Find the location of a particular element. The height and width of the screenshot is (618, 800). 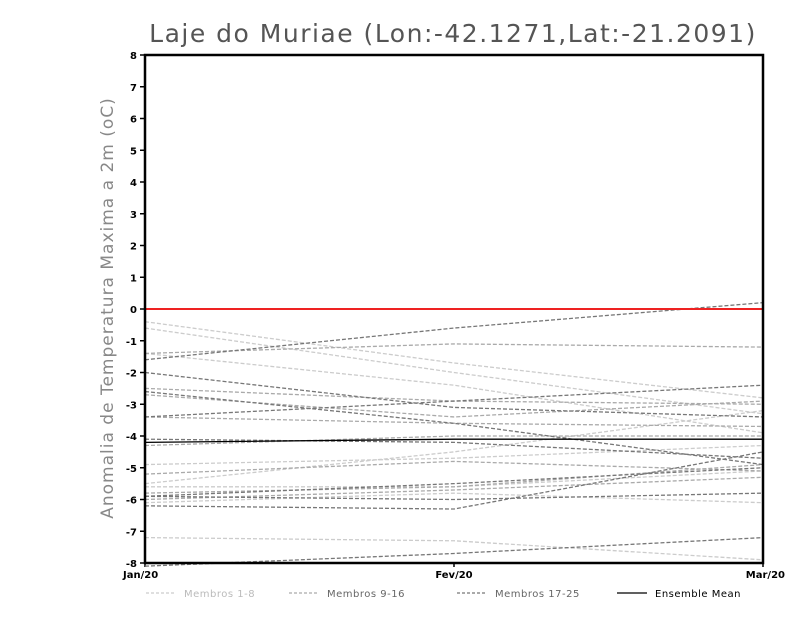

legend-label: Membros 1-8 is located at coordinates (219, 594).